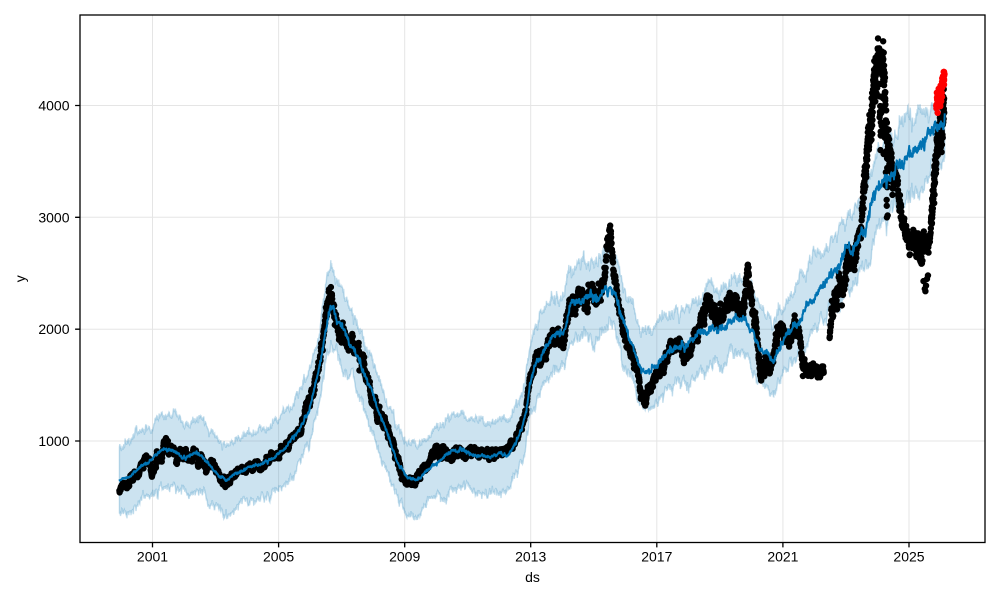 This screenshot has width=1000, height=600. I want to click on svg-text: 2025, so click(908, 557).